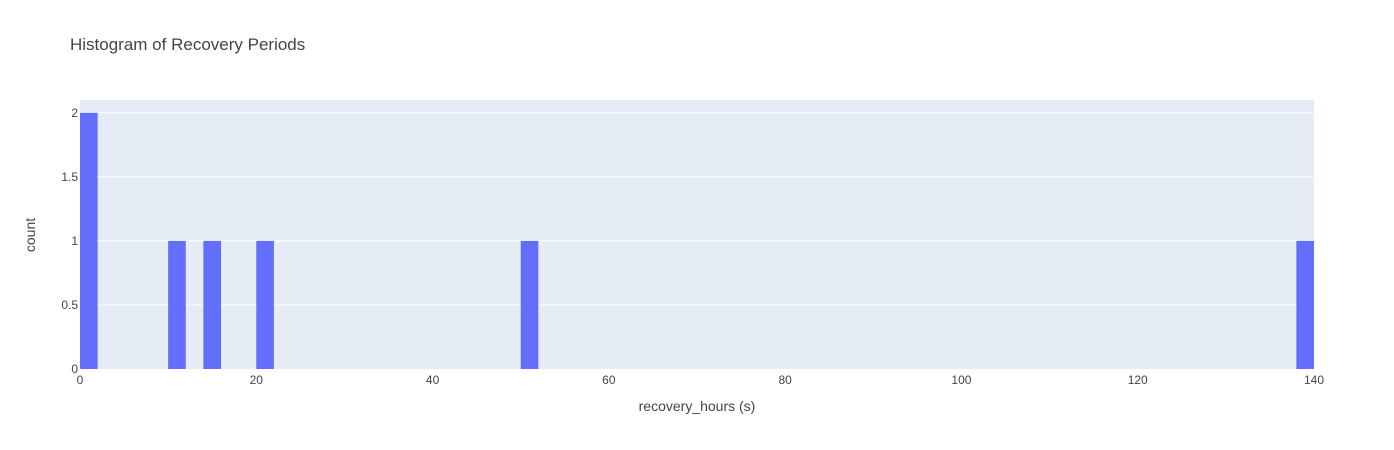  What do you see at coordinates (609, 380) in the screenshot?
I see `x-tick-label: 60` at bounding box center [609, 380].